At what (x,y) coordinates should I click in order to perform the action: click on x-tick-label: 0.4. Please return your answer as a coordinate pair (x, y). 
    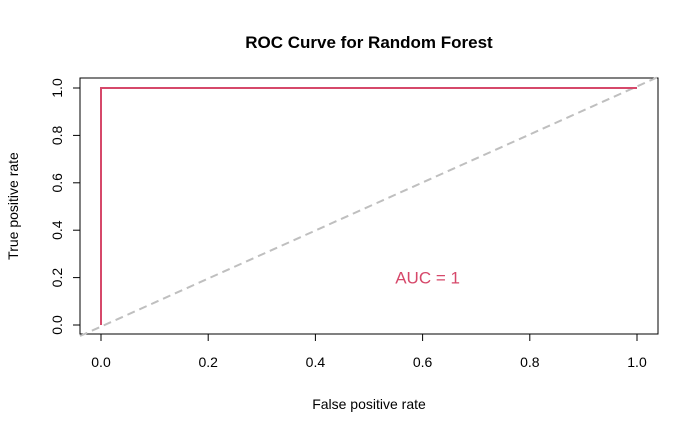
    Looking at the image, I should click on (316, 362).